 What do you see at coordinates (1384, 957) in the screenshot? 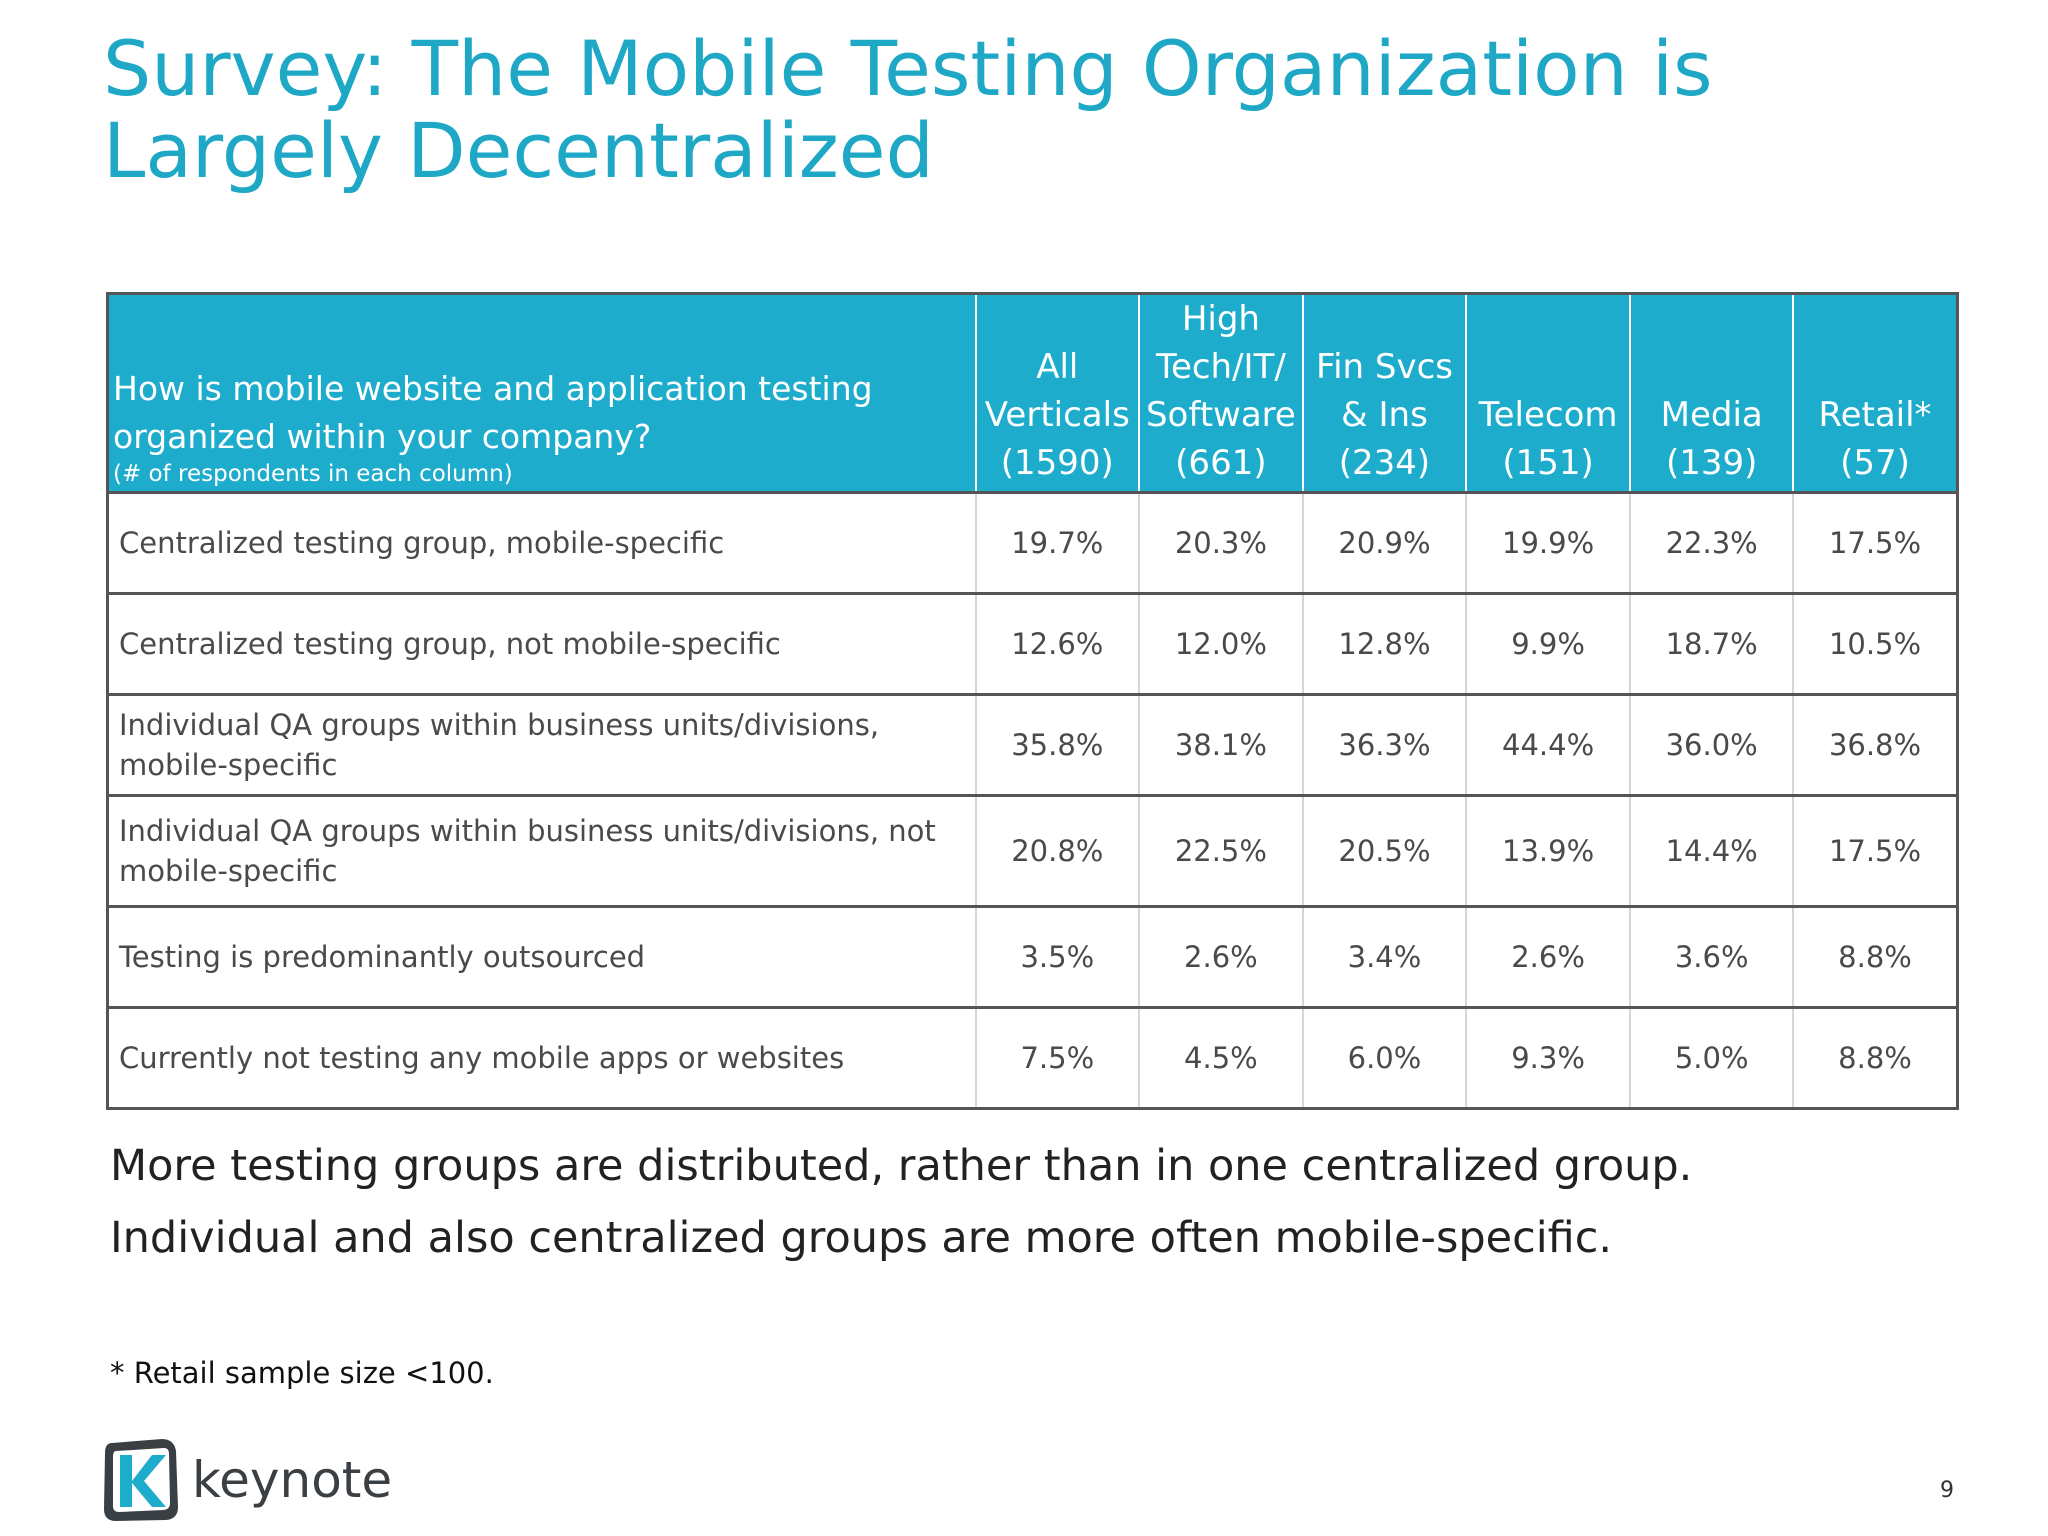
I see `table-cell: 3.4%` at bounding box center [1384, 957].